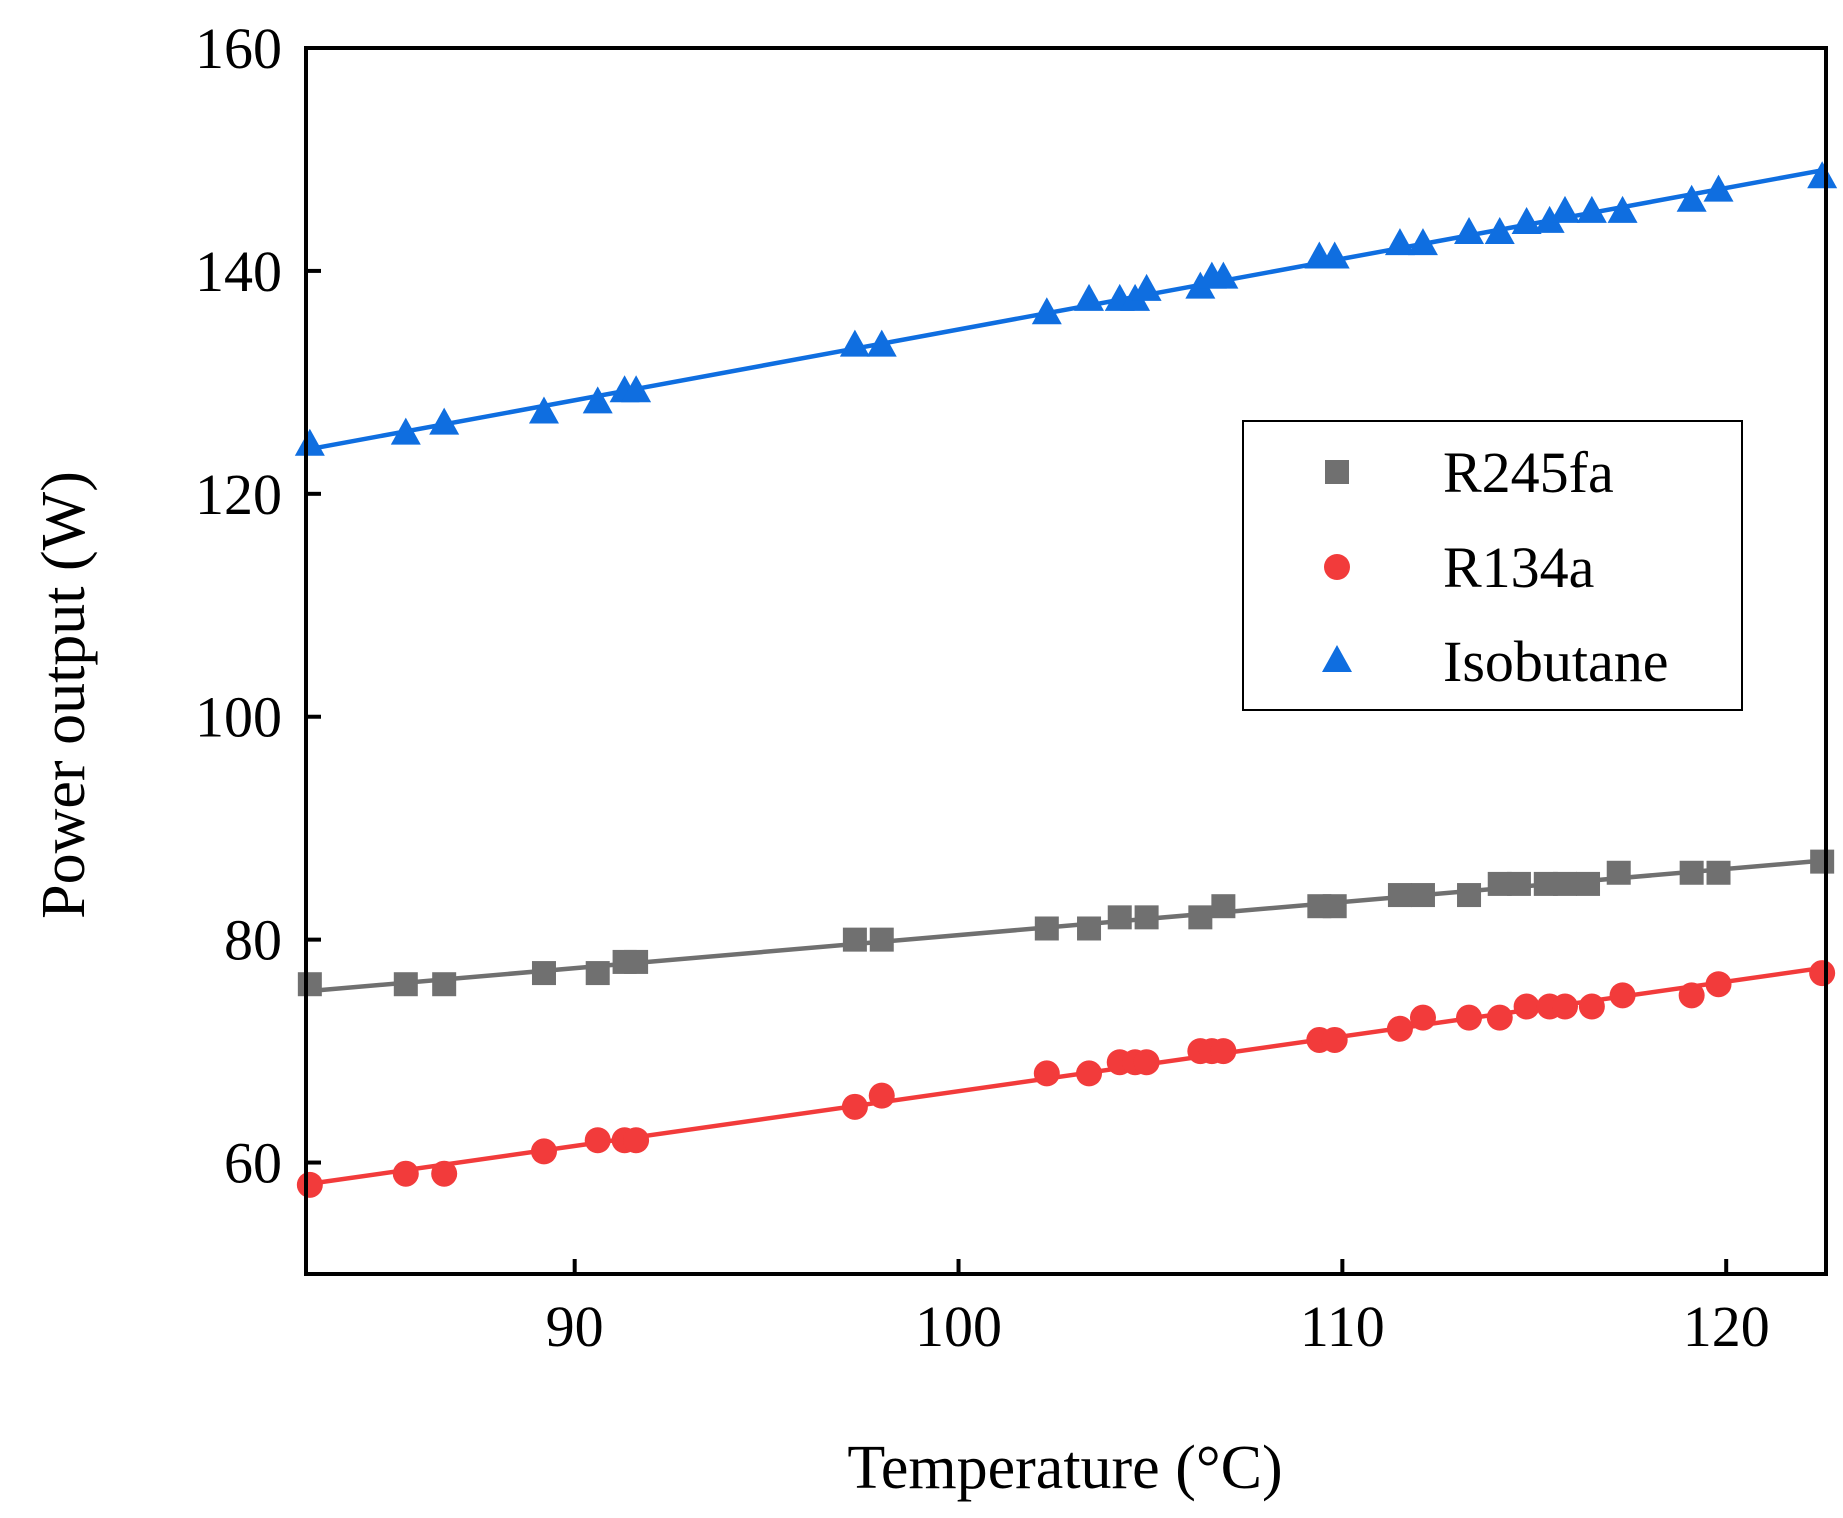  Describe the element at coordinates (238, 717) in the screenshot. I see `y-tick-label: 100` at that location.